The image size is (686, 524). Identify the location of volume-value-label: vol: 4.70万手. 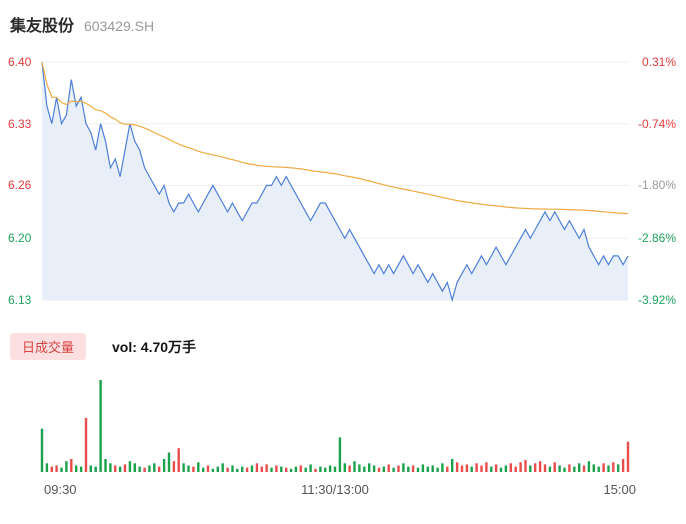
(154, 346).